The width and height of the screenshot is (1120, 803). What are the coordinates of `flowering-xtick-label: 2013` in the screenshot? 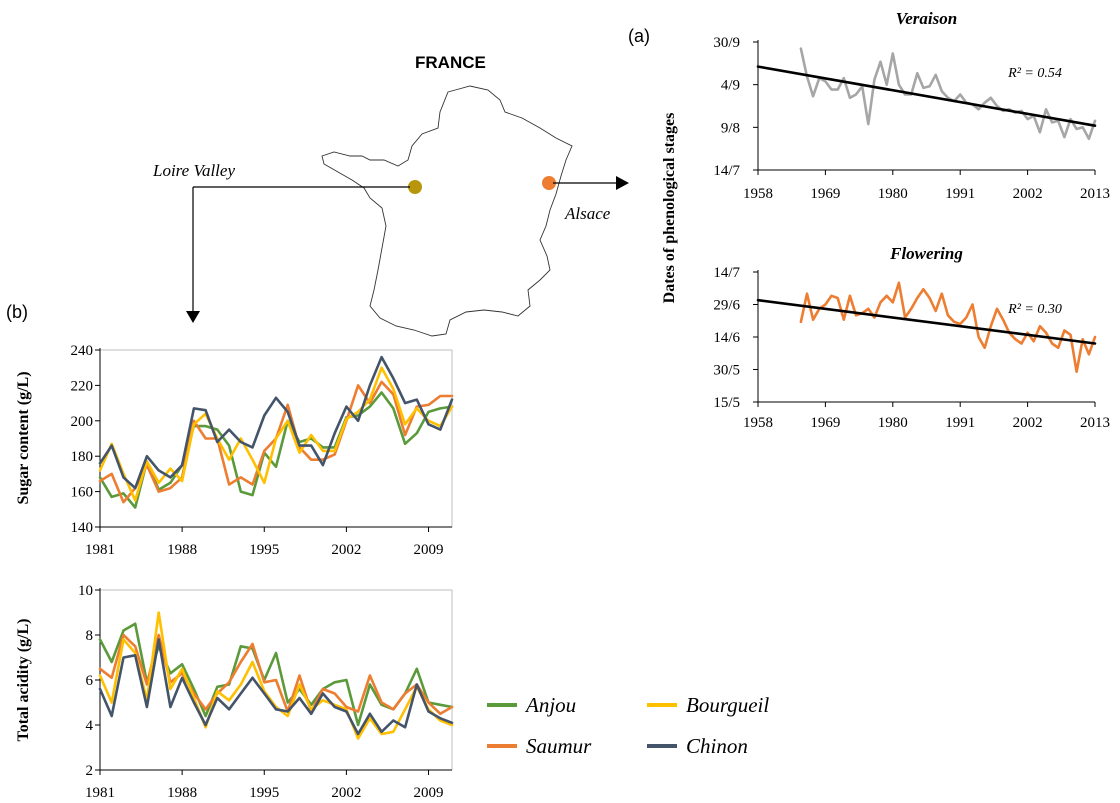 It's located at (1095, 423).